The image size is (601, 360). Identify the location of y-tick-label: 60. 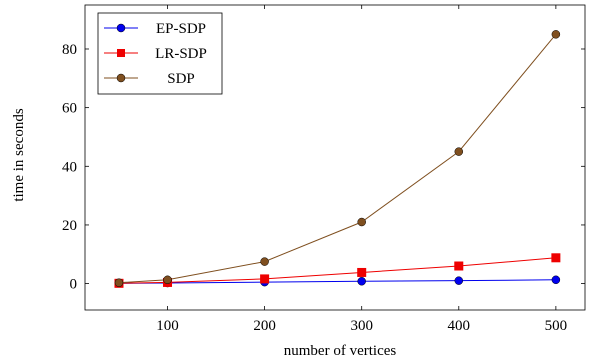
(69, 109).